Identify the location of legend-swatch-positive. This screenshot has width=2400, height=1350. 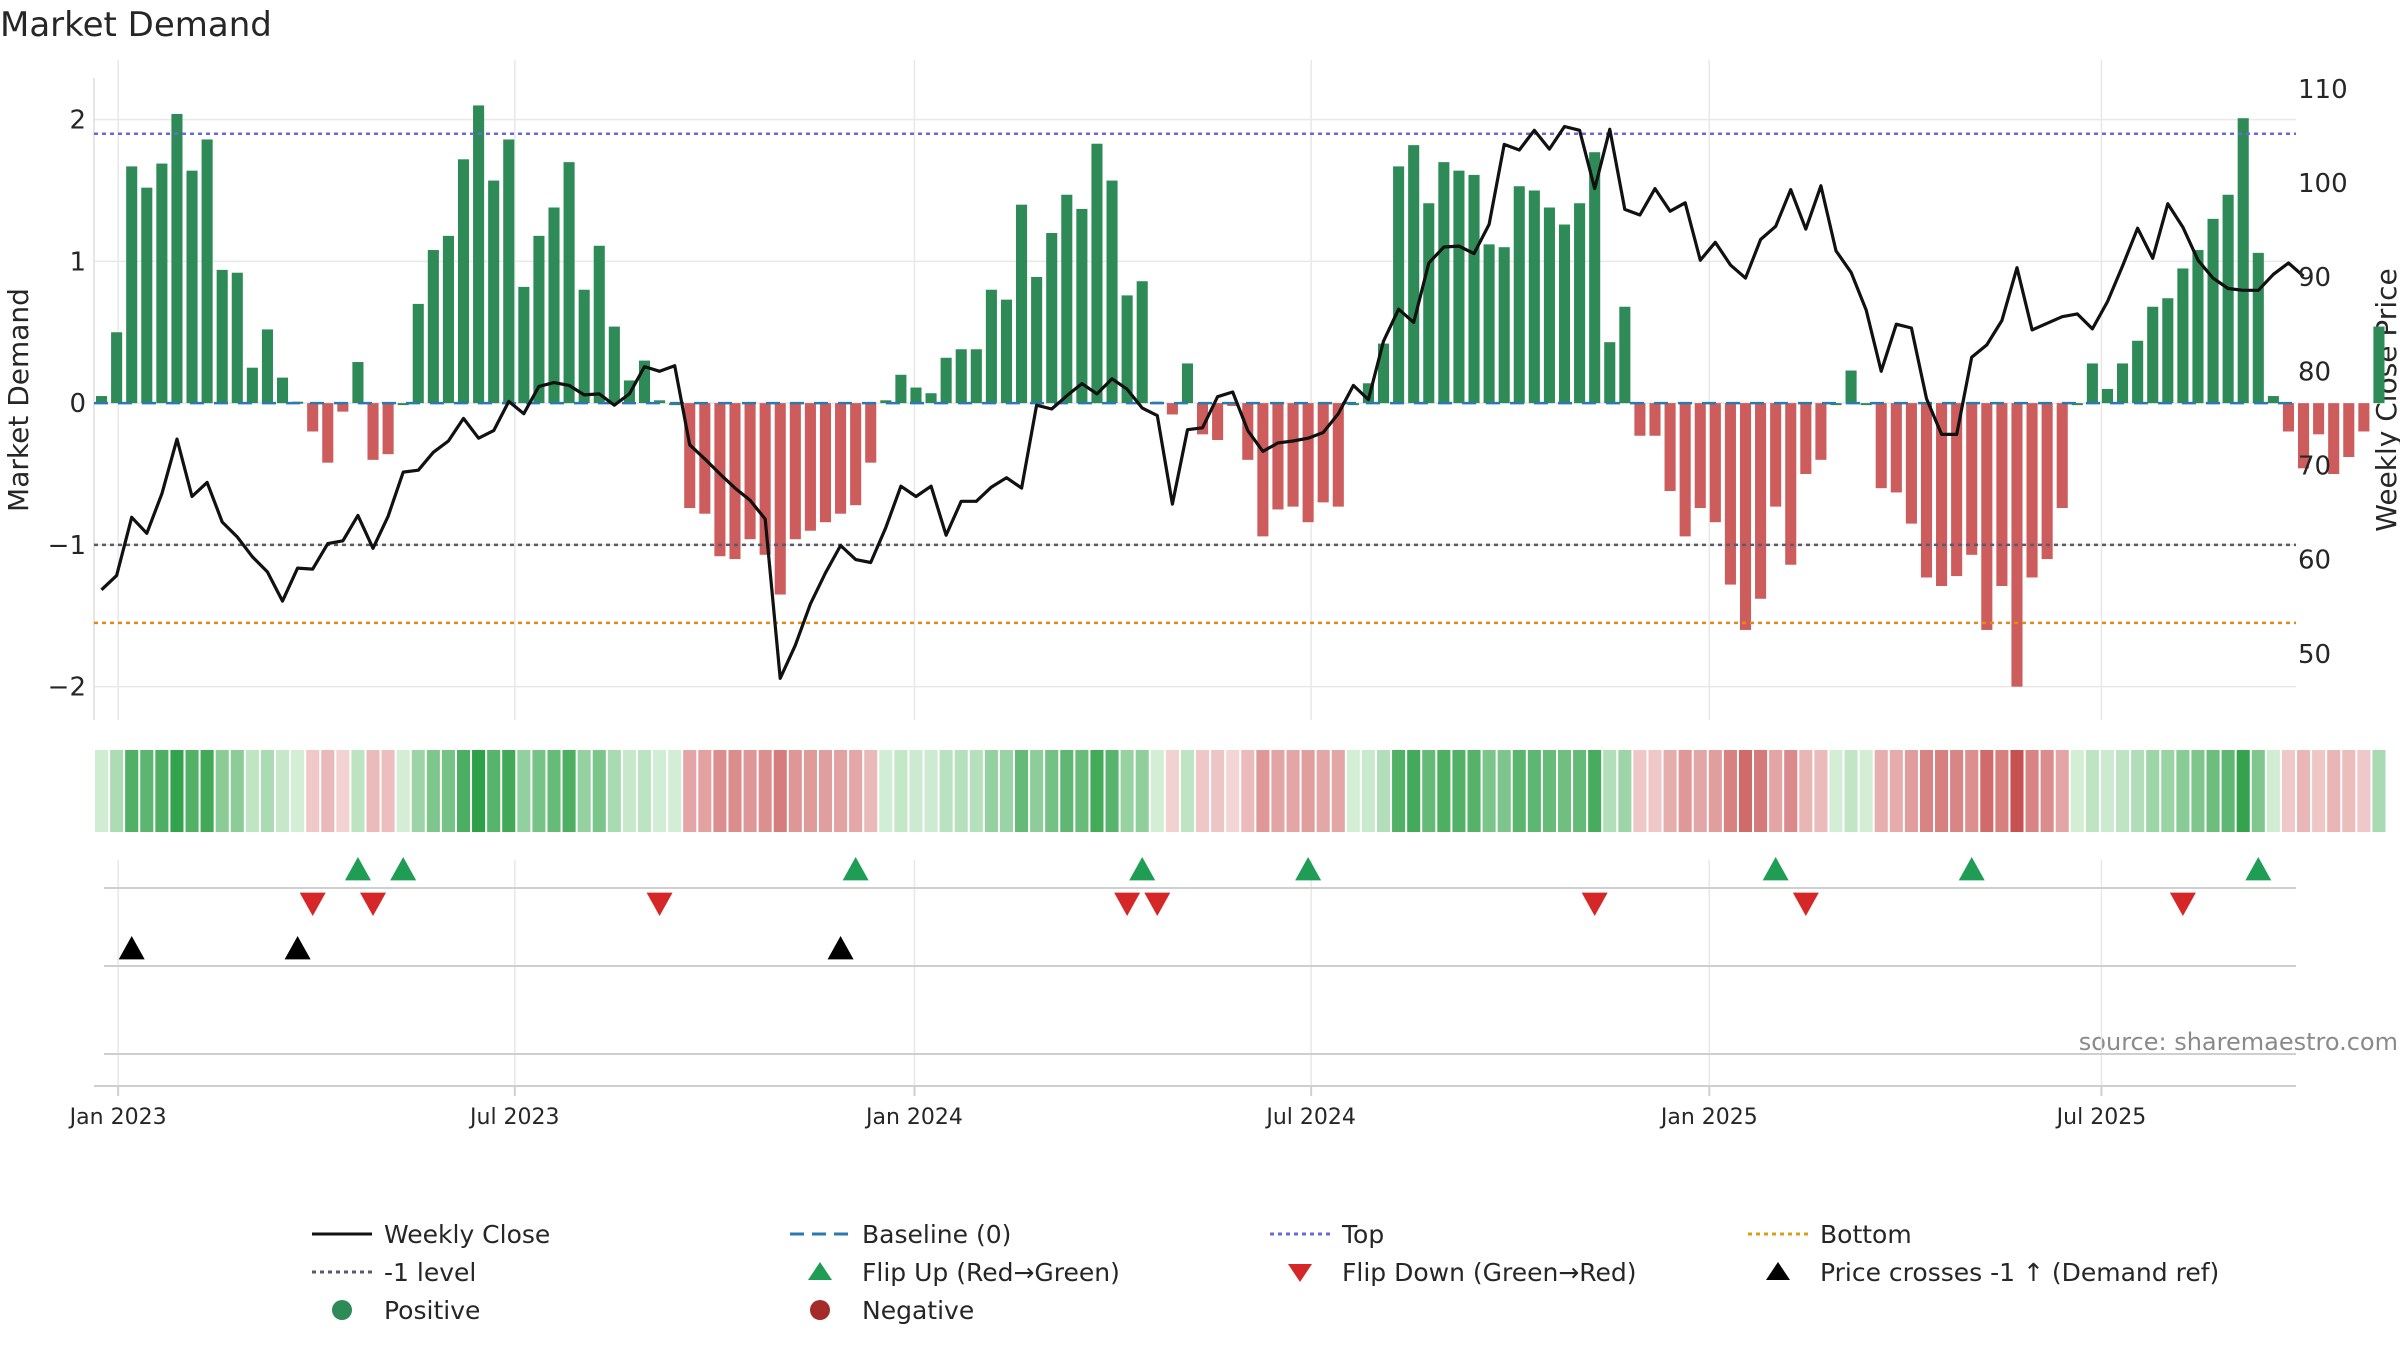
(342, 1310).